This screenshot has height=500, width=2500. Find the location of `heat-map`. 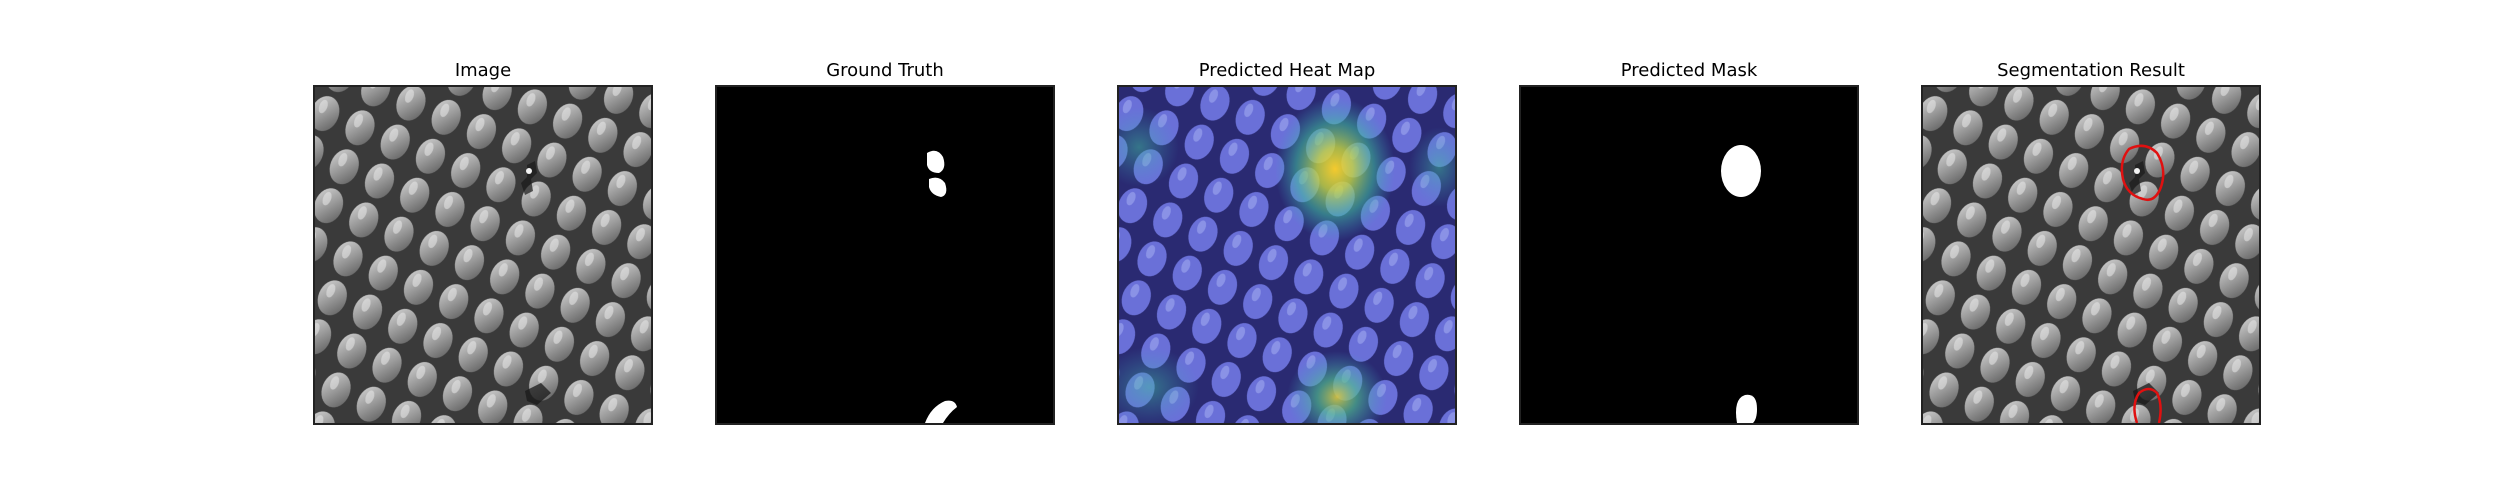

heat-map is located at coordinates (1287, 255).